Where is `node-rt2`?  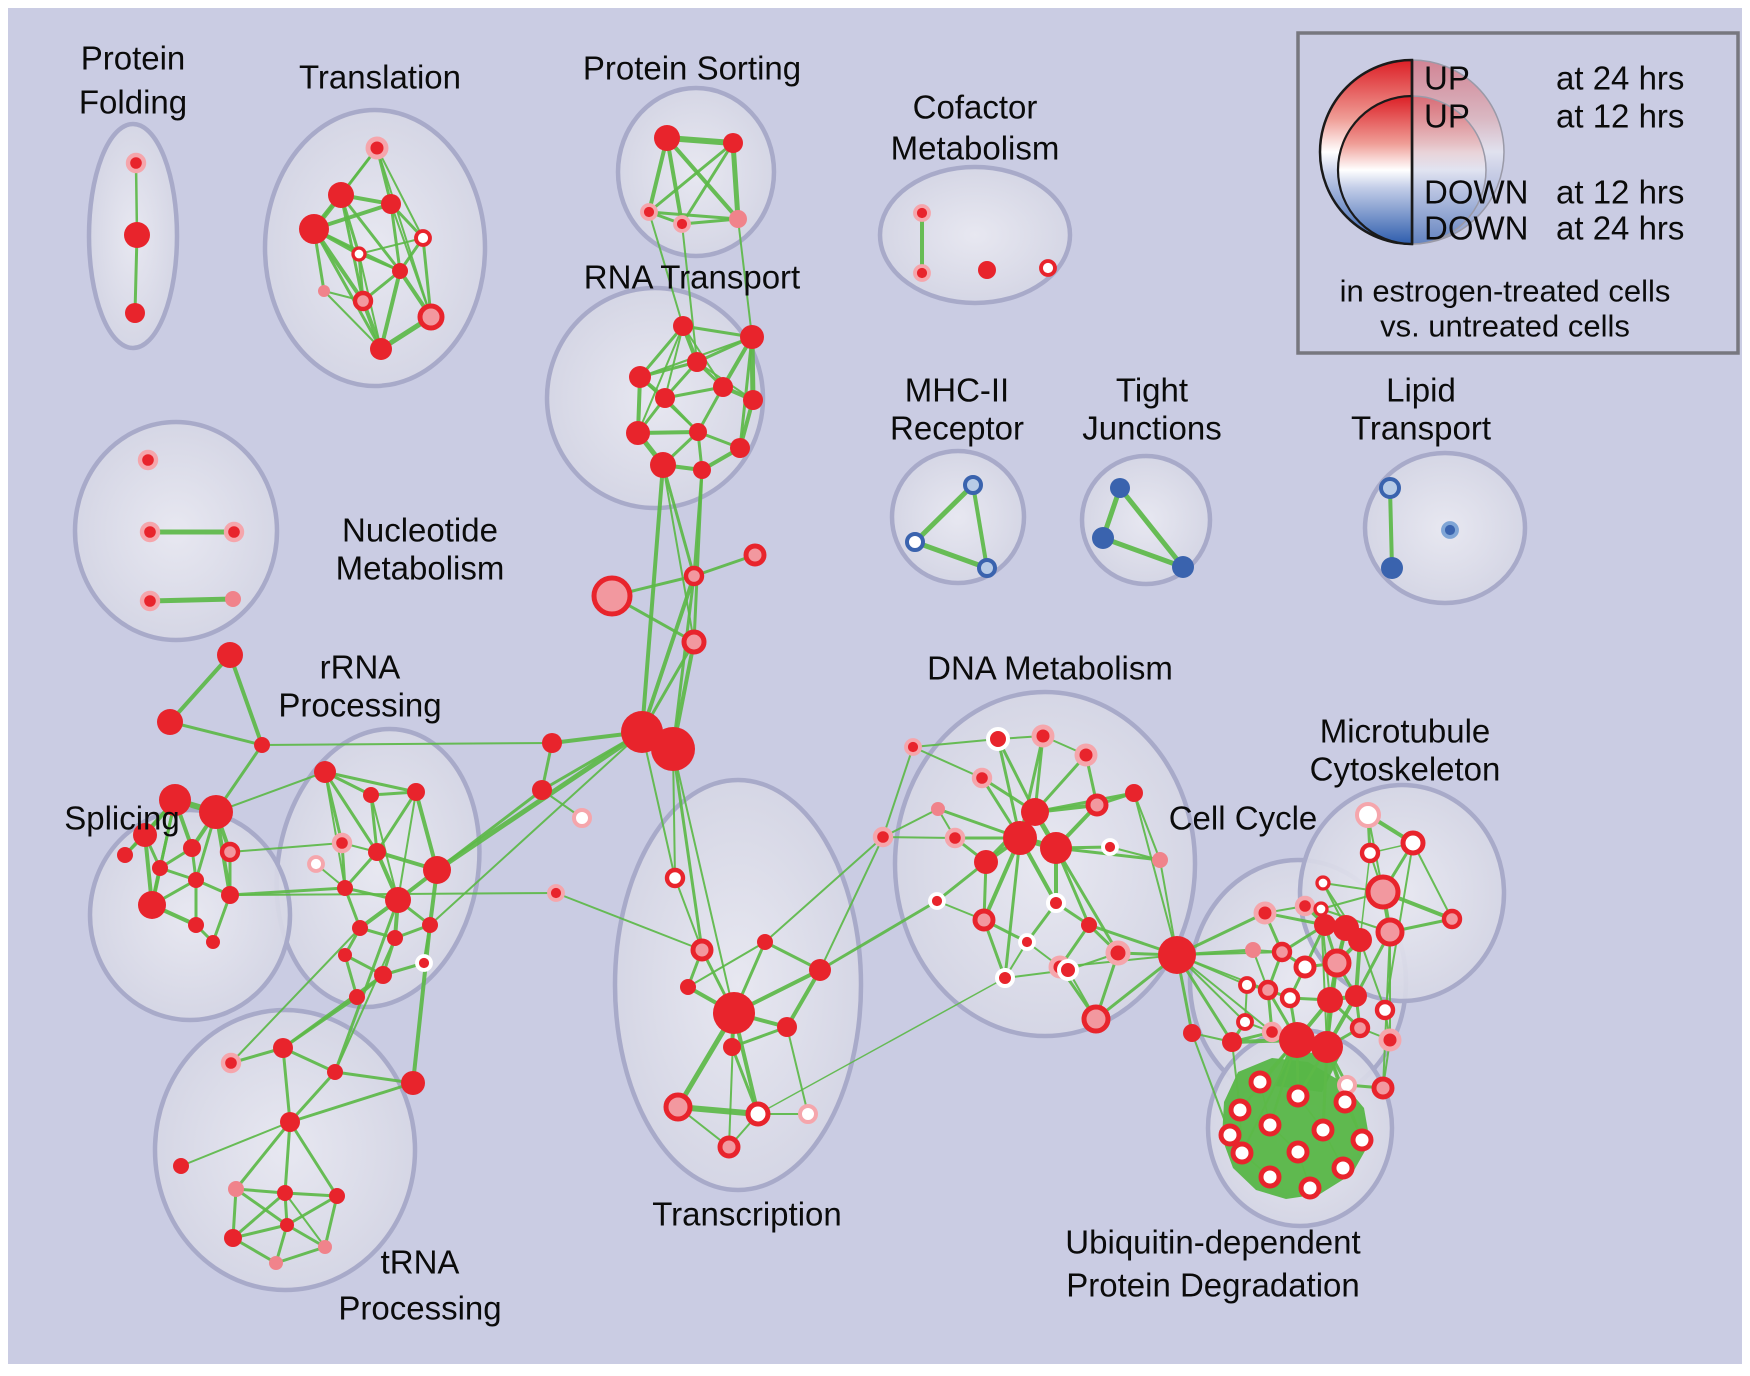 node-rt2 is located at coordinates (697, 362).